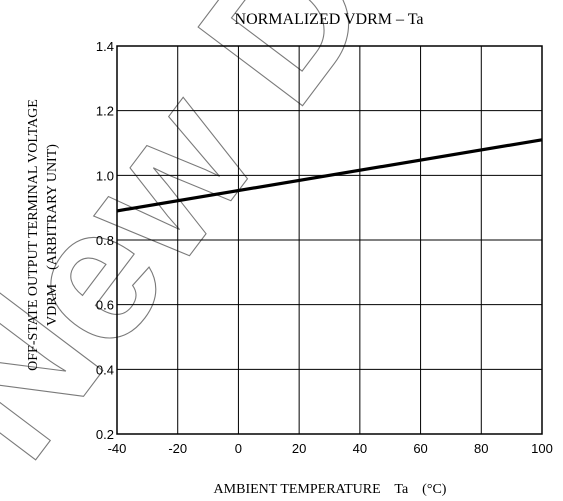 This screenshot has width=563, height=501. I want to click on x-tick-label: 20, so click(299, 448).